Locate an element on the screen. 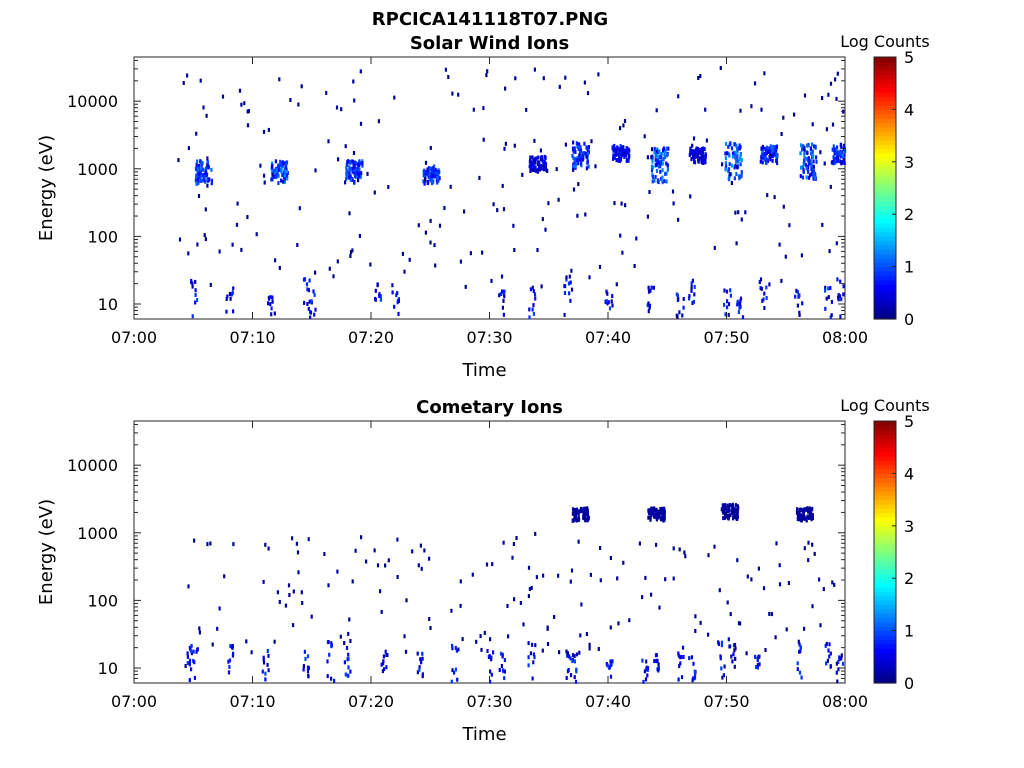 The width and height of the screenshot is (1024, 768). colorbar-tick-label: 0 is located at coordinates (909, 683).